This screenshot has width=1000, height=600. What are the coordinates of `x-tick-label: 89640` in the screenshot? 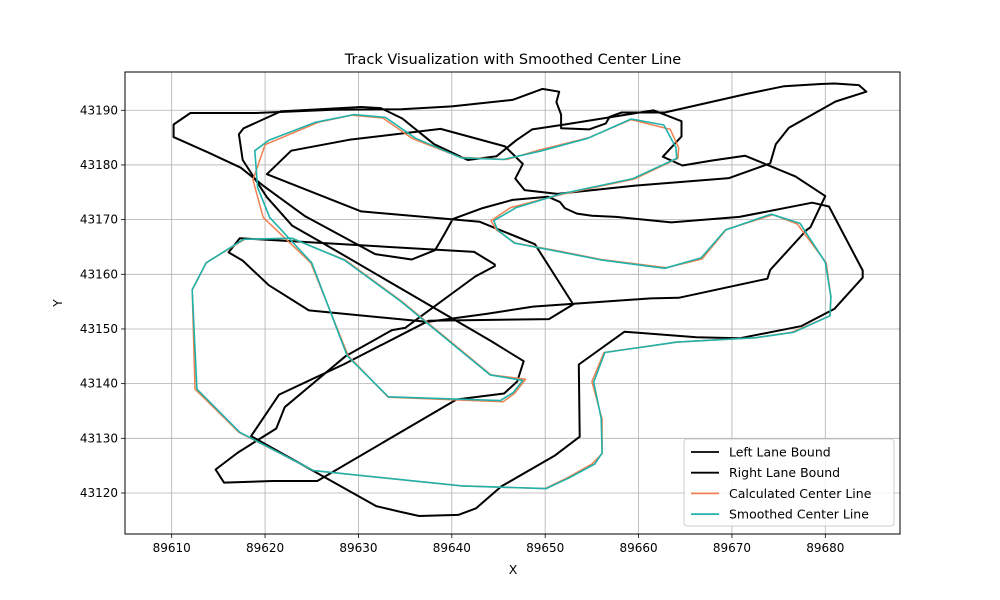 It's located at (452, 548).